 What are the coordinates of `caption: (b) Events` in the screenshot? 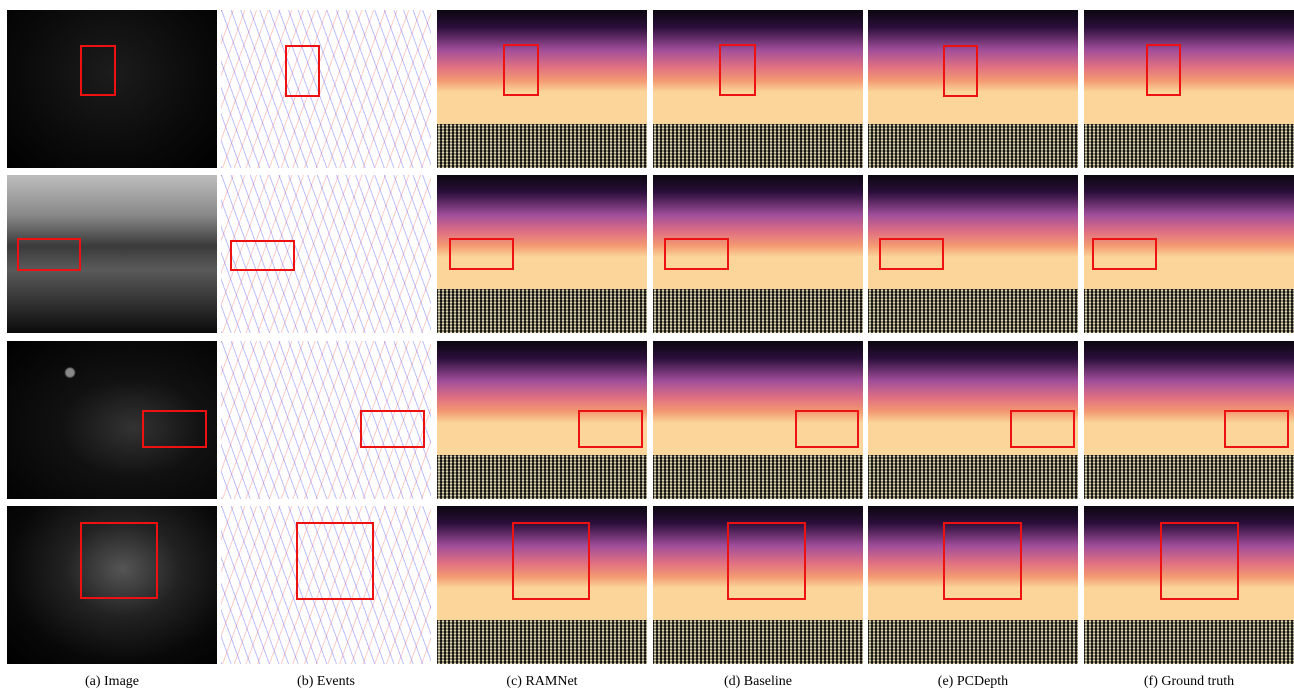 It's located at (326, 681).